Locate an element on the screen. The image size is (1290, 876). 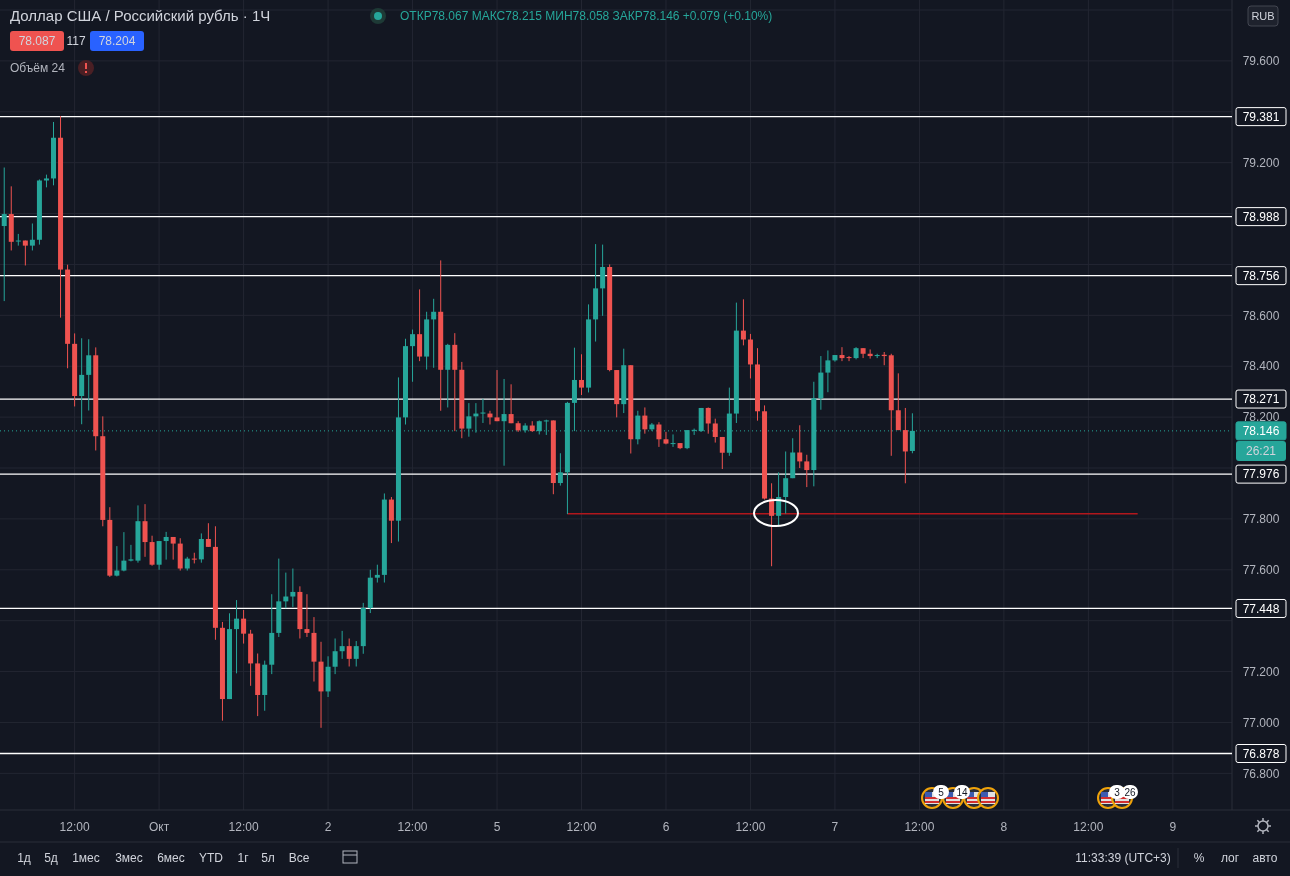
ref-line-label: 77.448 is located at coordinates (1261, 608).